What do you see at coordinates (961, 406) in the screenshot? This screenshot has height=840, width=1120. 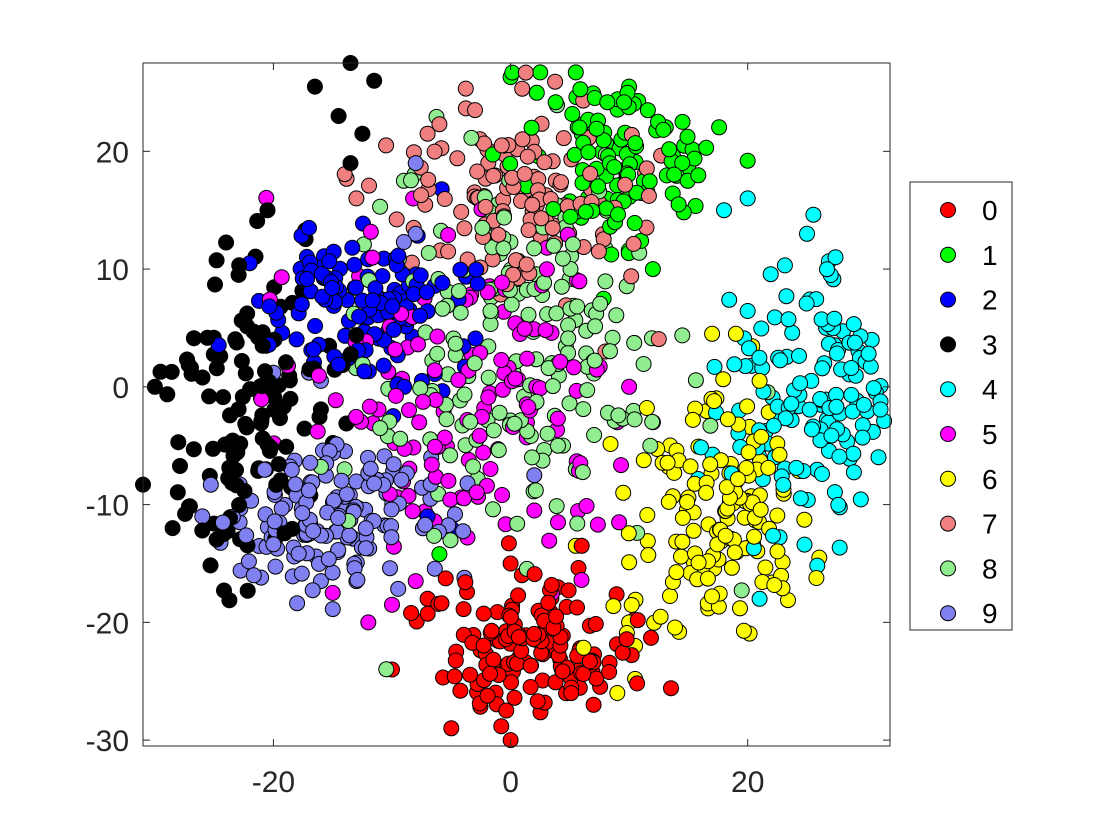 I see `legend-box` at bounding box center [961, 406].